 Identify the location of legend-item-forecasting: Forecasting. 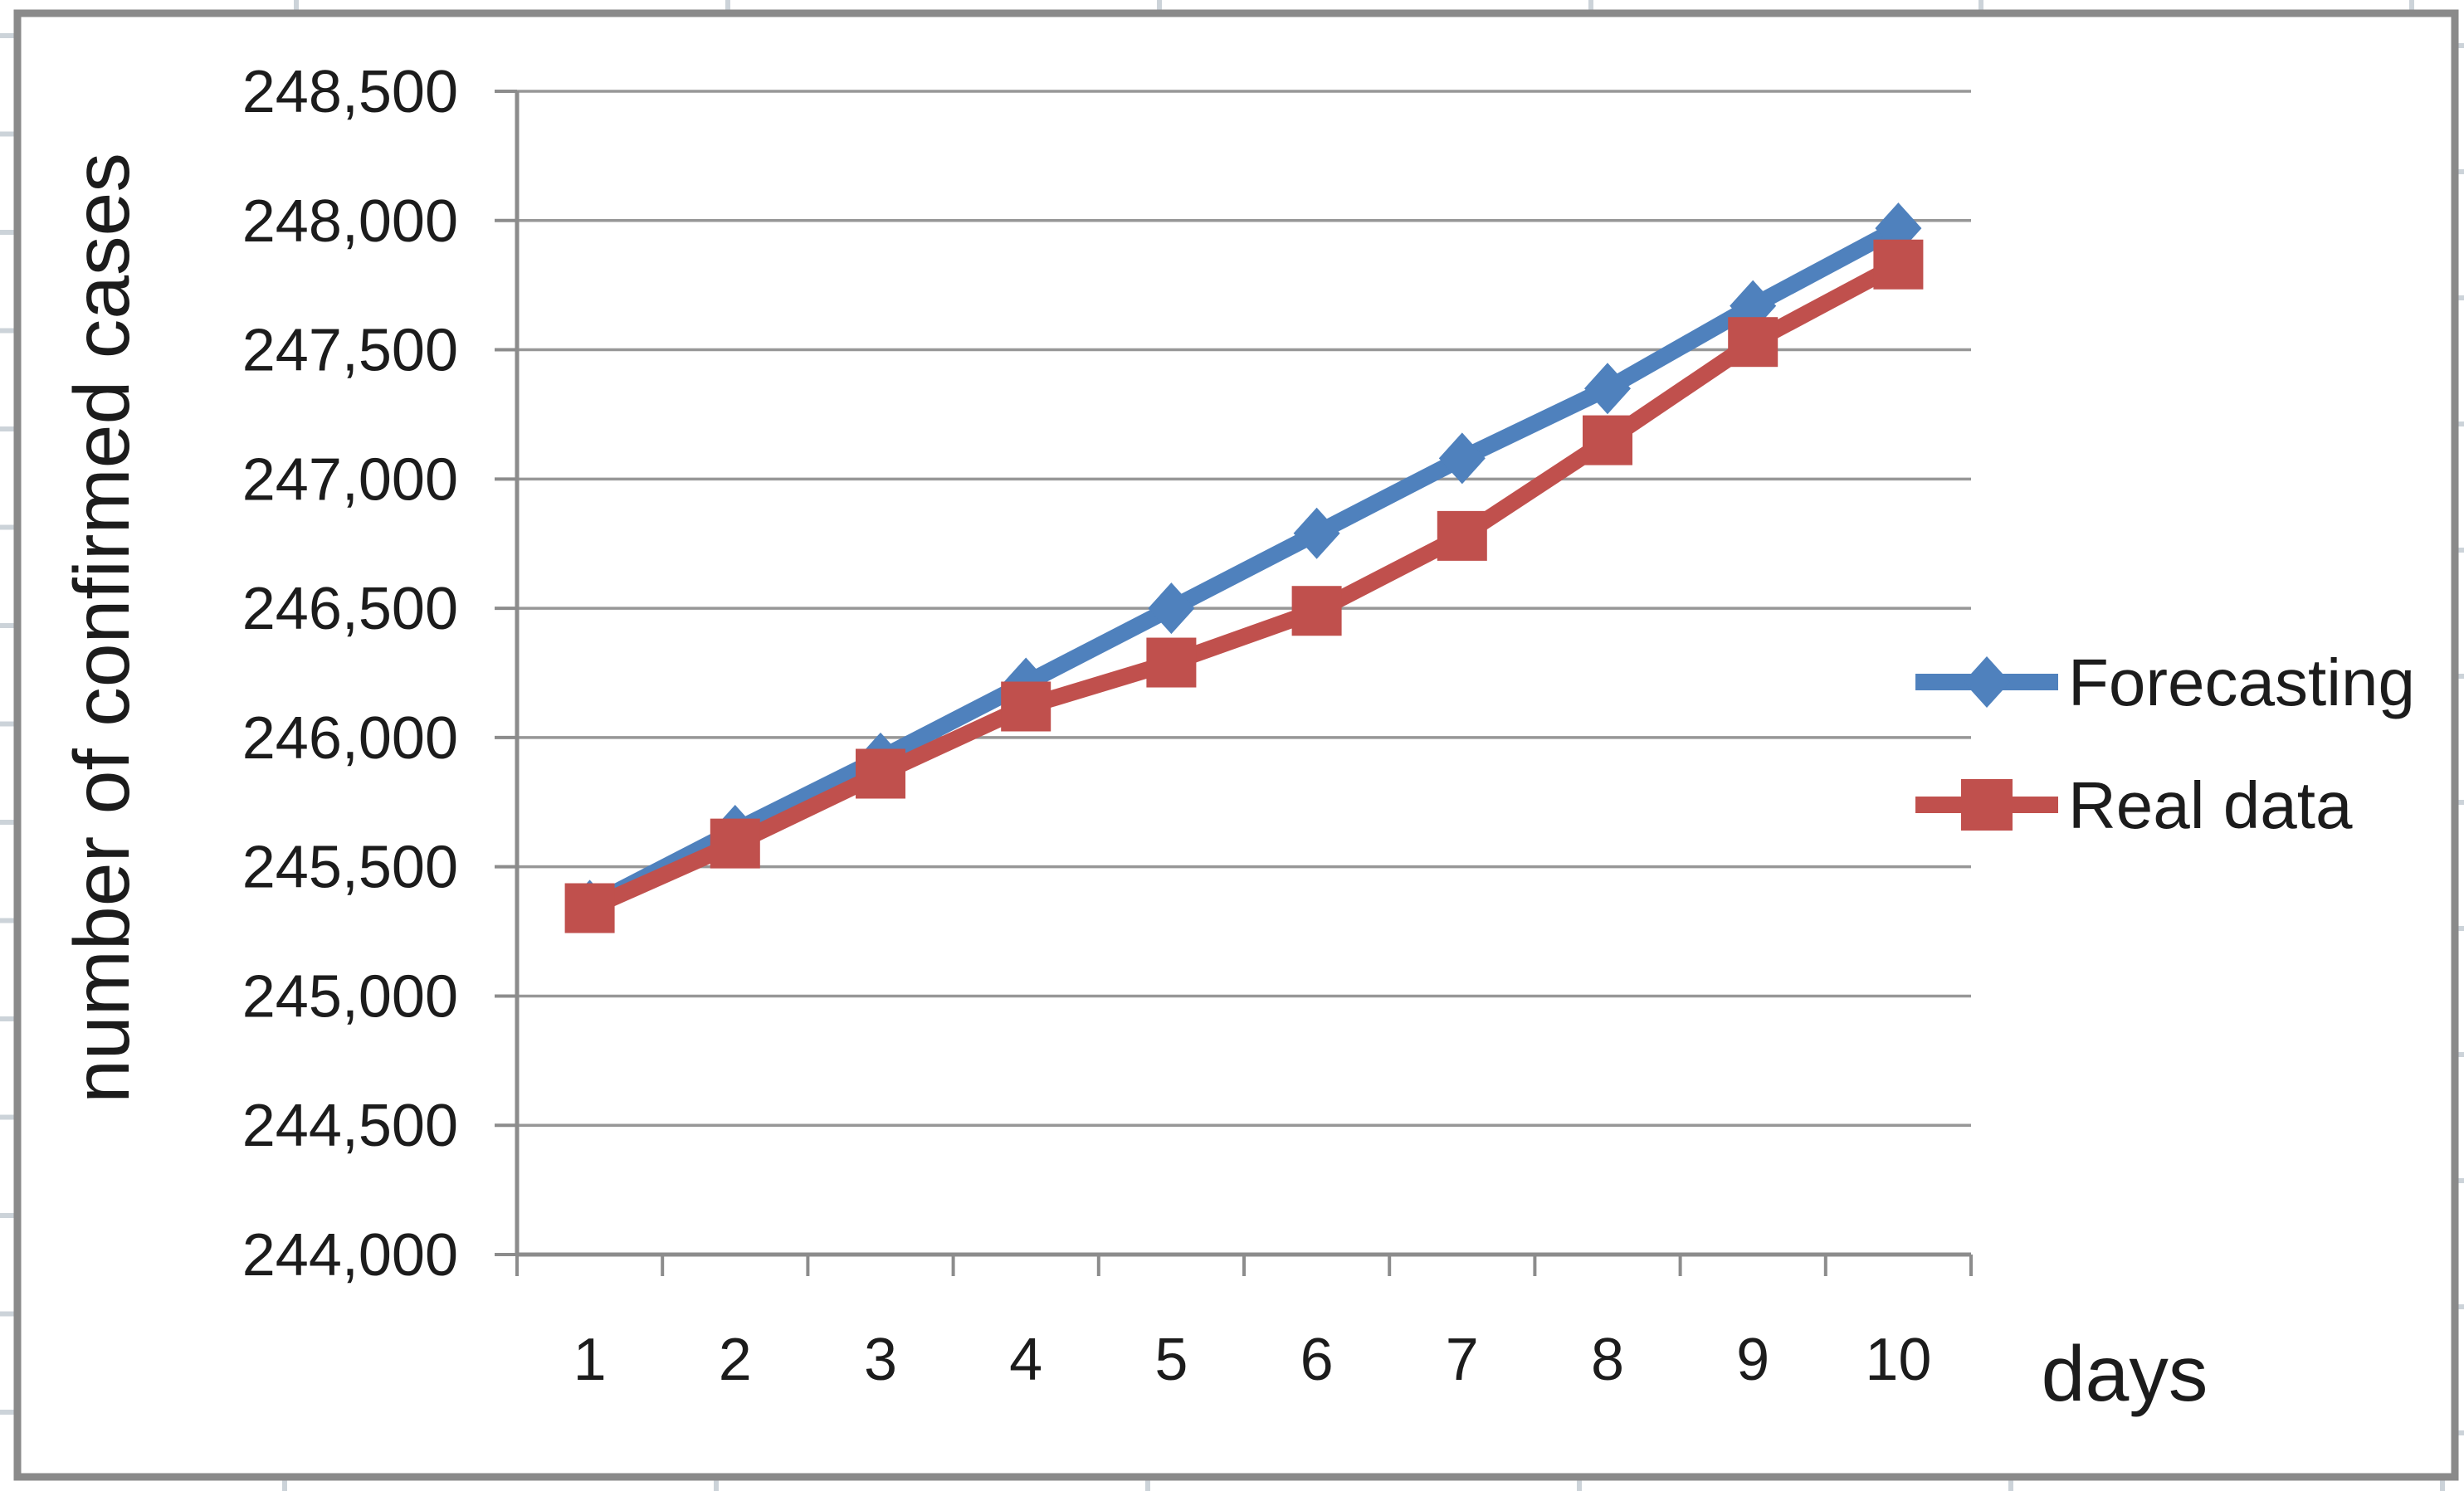
(2165, 682).